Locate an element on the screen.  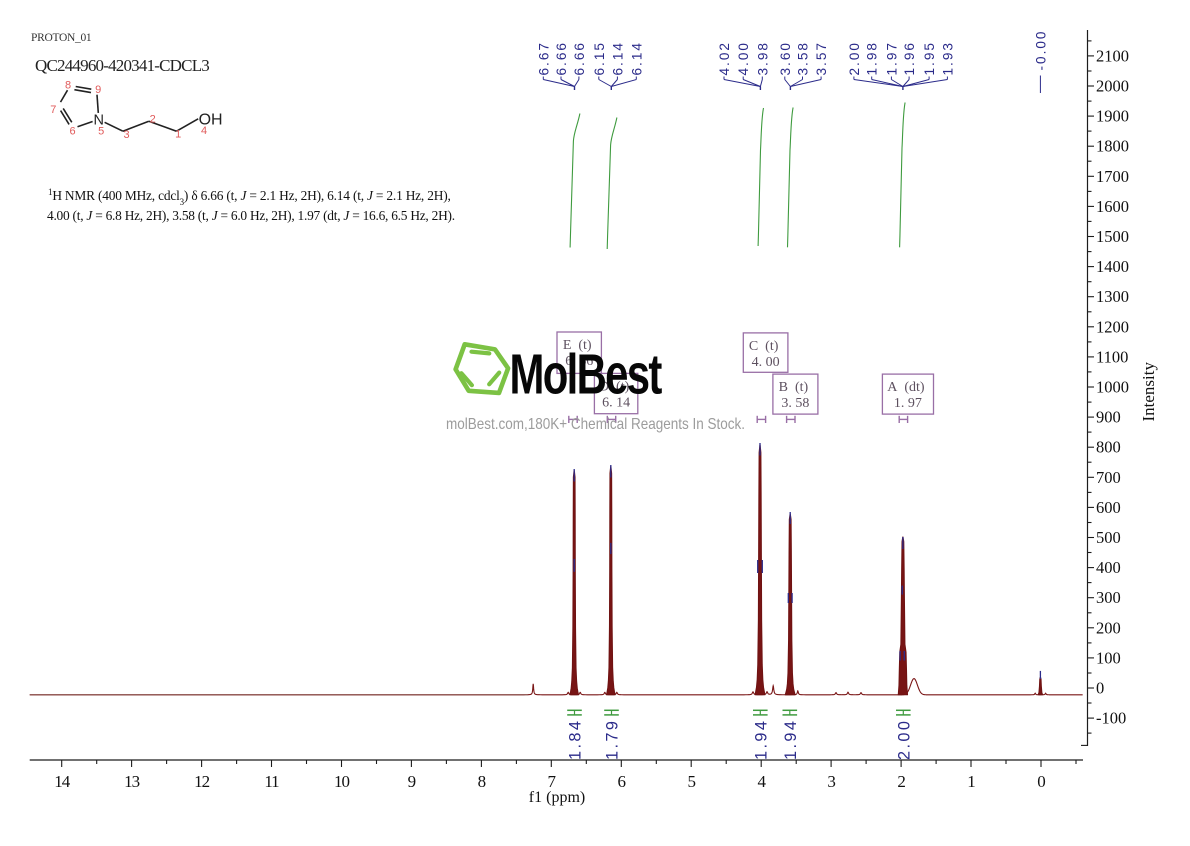
svg-text: 700 is located at coordinates (1108, 477).